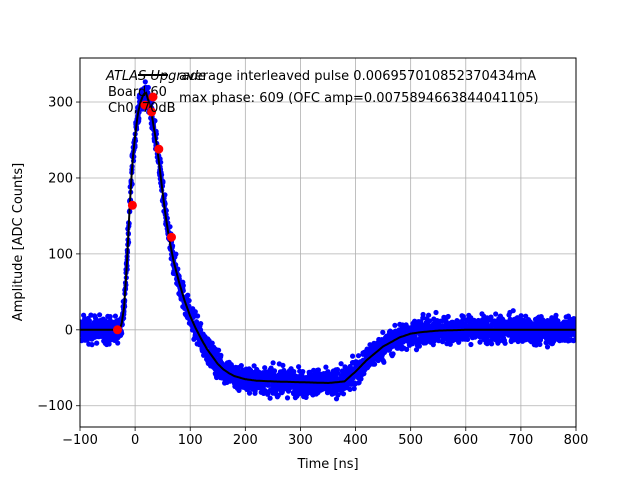 The image size is (640, 480). Describe the element at coordinates (18, 242) in the screenshot. I see `y-axis-label: Amplitude [ADC Counts]` at that location.